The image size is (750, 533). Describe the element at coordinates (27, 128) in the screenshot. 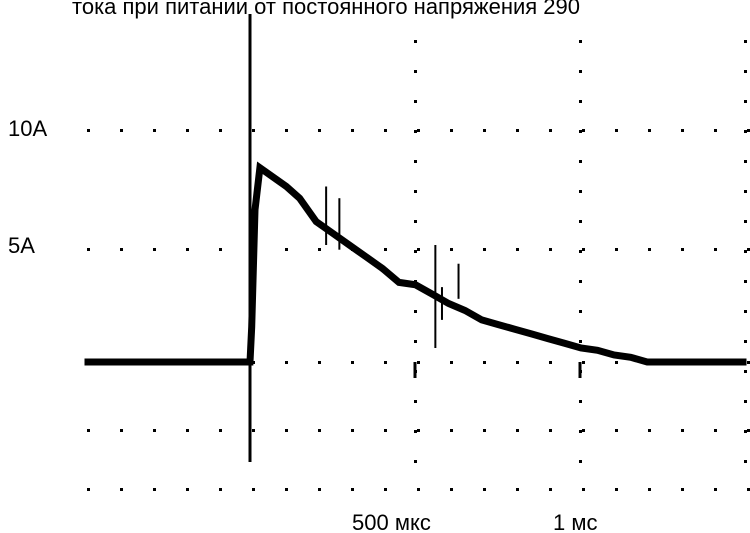

I see `y-tick-label: 10A` at that location.